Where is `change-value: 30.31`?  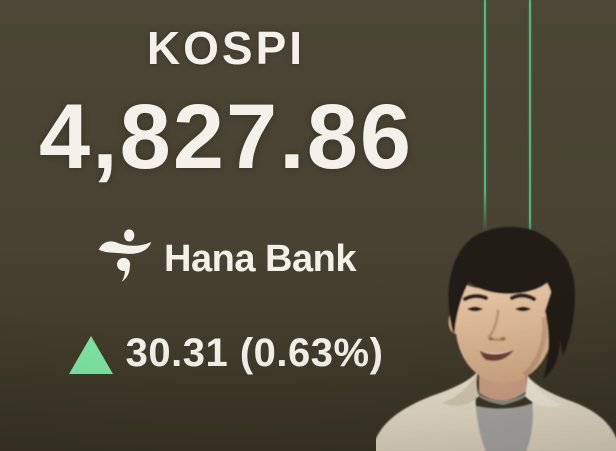 change-value: 30.31 is located at coordinates (177, 352).